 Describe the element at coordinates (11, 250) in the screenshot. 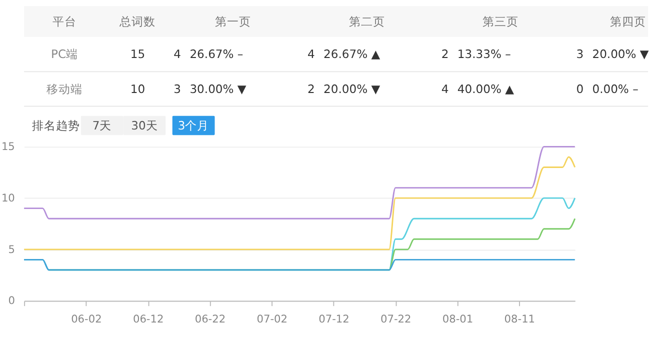

I see `y-tick-label: 5` at that location.